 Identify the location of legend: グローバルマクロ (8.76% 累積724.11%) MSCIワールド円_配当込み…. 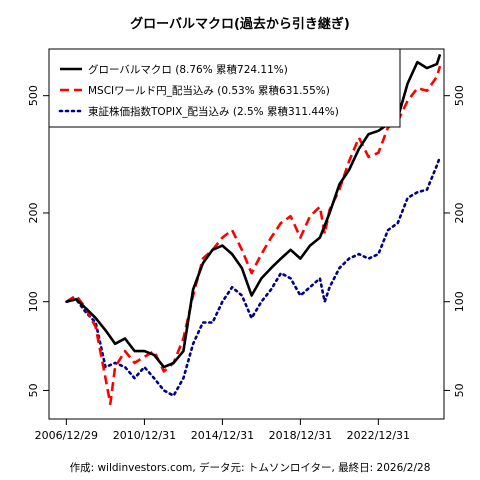
(224, 88).